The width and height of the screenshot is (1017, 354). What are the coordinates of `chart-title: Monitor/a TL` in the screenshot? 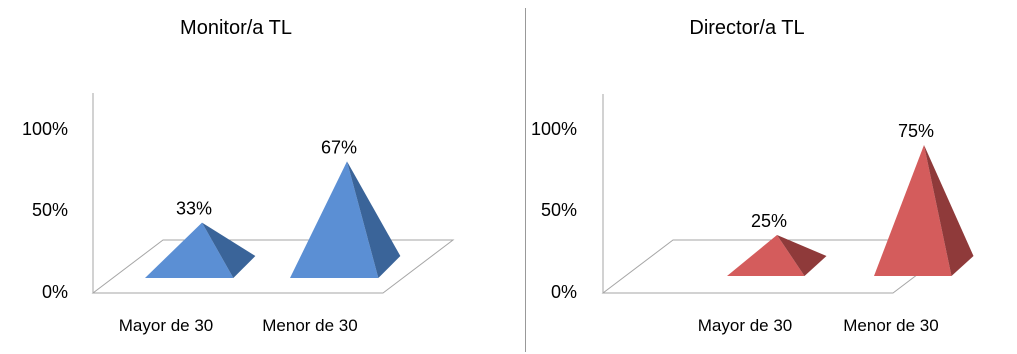 It's located at (236, 28).